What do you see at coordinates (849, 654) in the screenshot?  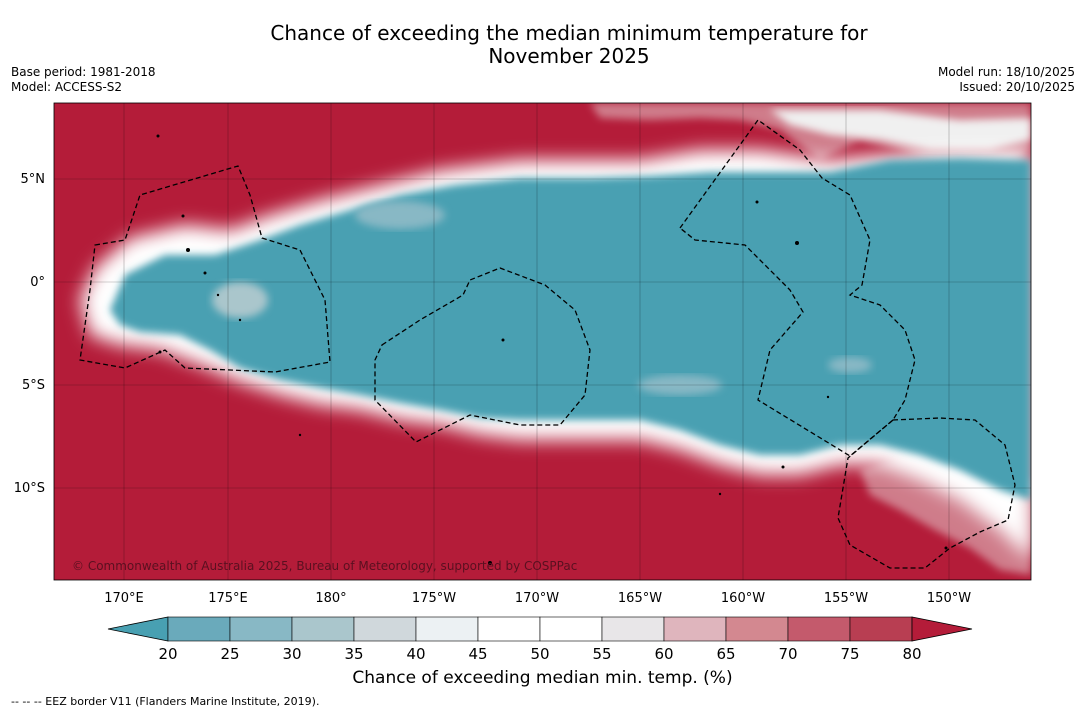 I see `colorbar-tick-75: 75` at bounding box center [849, 654].